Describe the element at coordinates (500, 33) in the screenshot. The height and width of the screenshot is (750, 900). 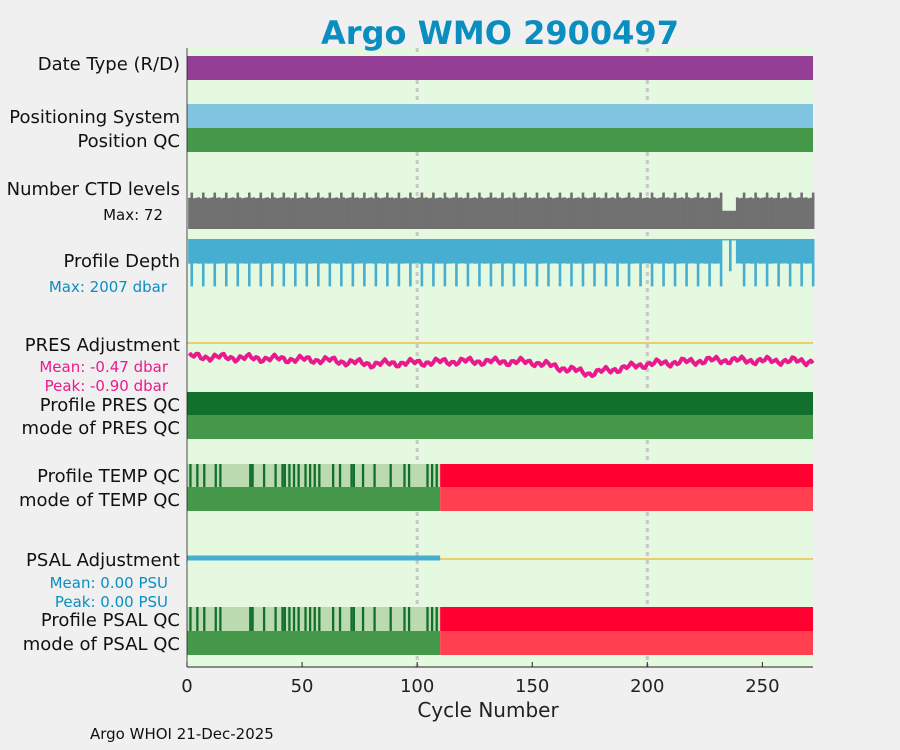
I see `chart-title: Argo WMO 2900497` at that location.